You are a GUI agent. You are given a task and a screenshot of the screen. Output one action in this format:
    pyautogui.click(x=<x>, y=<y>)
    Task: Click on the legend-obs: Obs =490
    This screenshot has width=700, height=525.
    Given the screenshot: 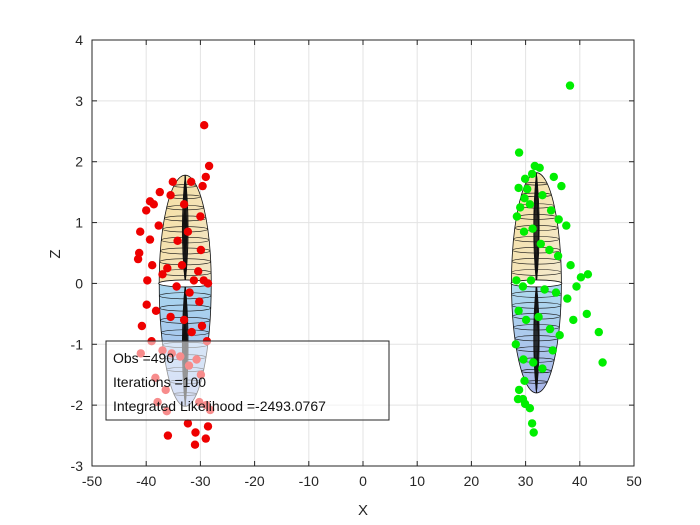 What is the action you would take?
    pyautogui.click(x=143, y=358)
    